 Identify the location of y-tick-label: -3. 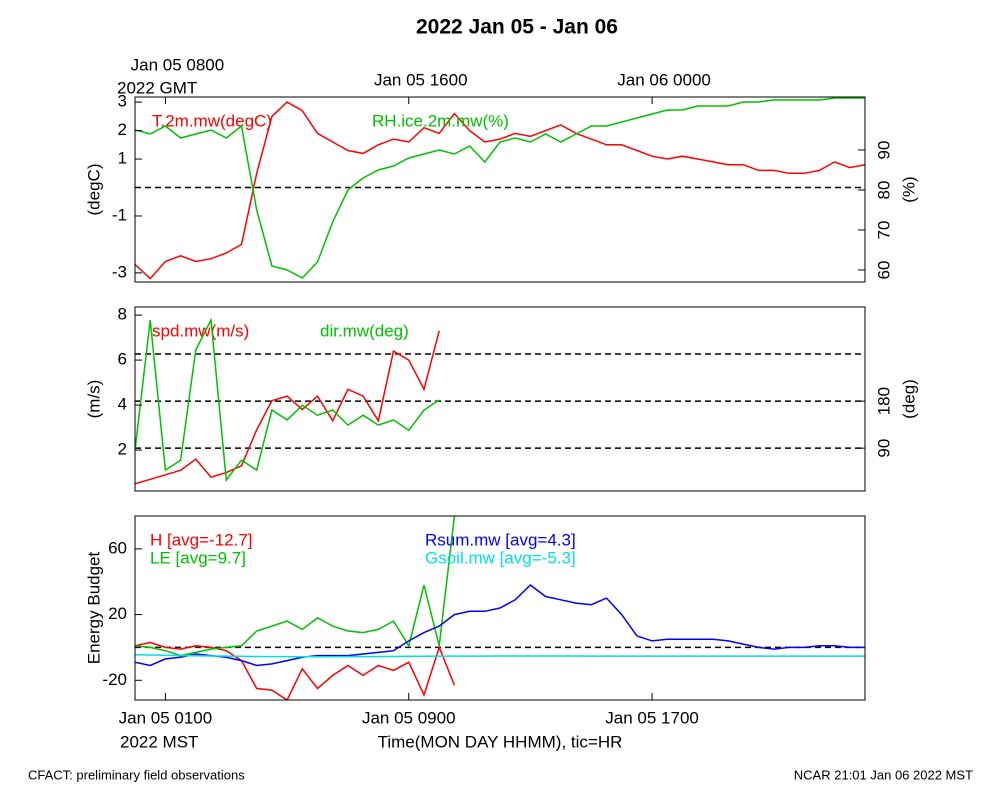
(119, 271).